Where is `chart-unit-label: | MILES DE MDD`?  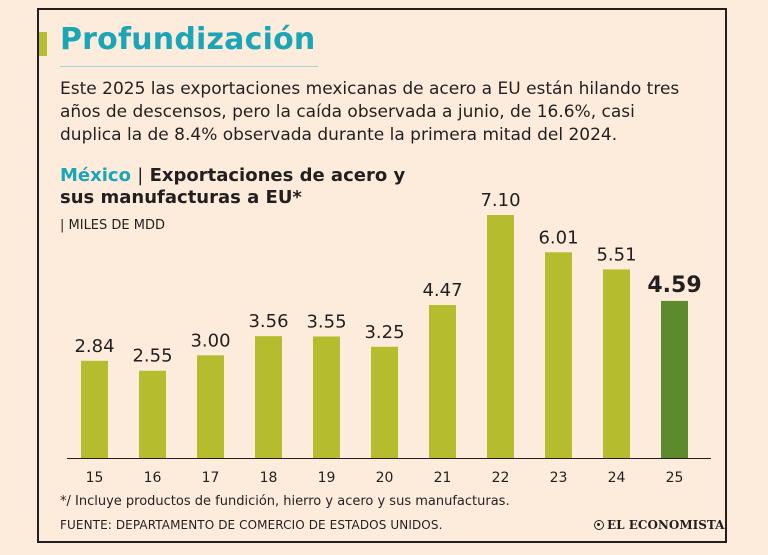
chart-unit-label: | MILES DE MDD is located at coordinates (112, 225).